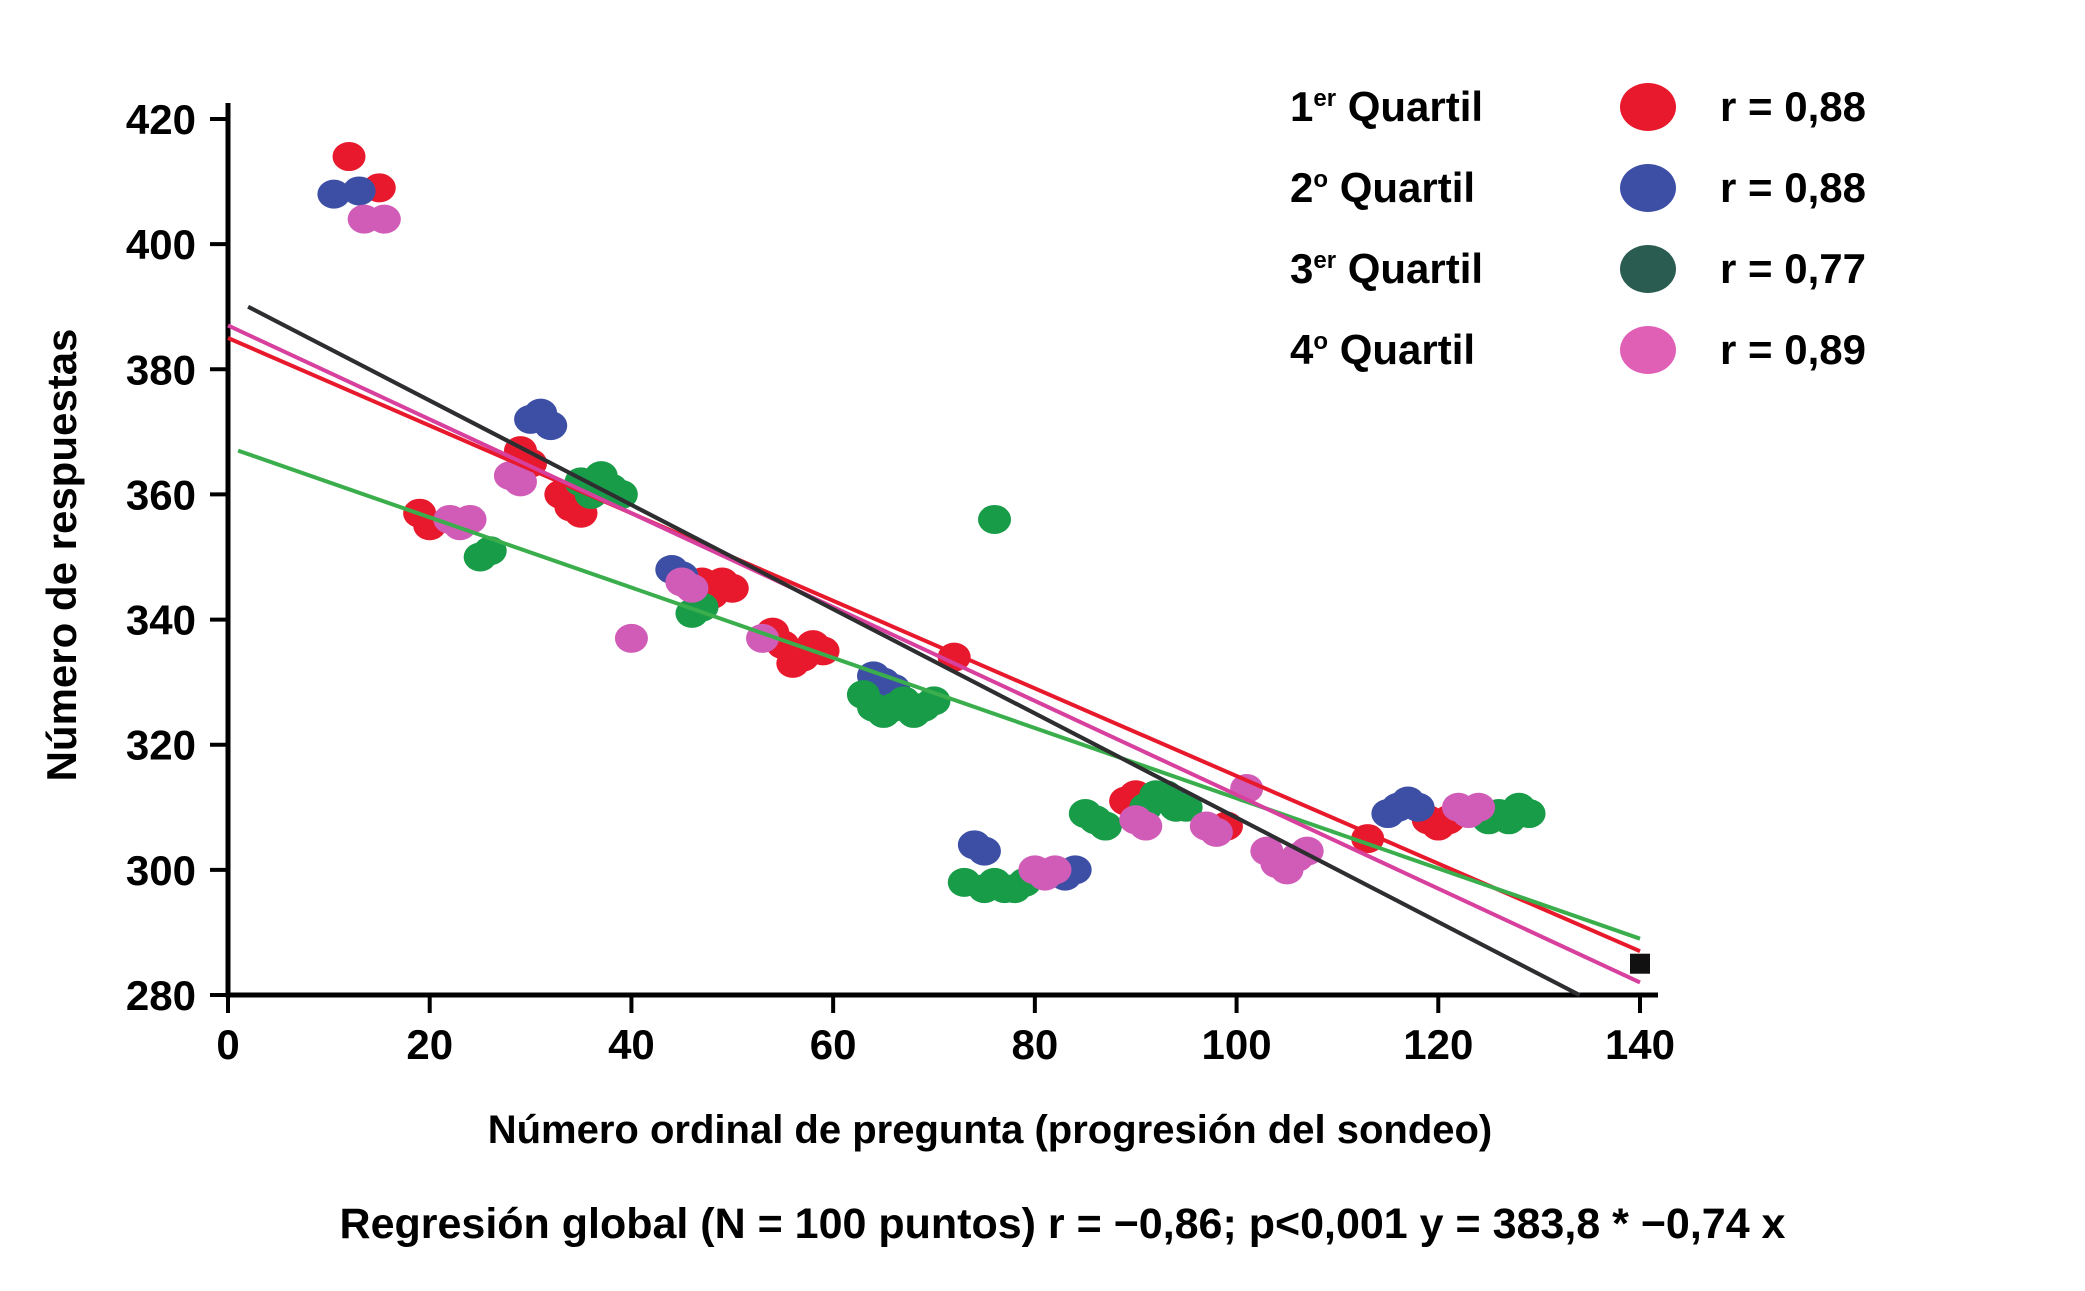  I want to click on legend-label-q3: 3er Quartil, so click(1387, 268).